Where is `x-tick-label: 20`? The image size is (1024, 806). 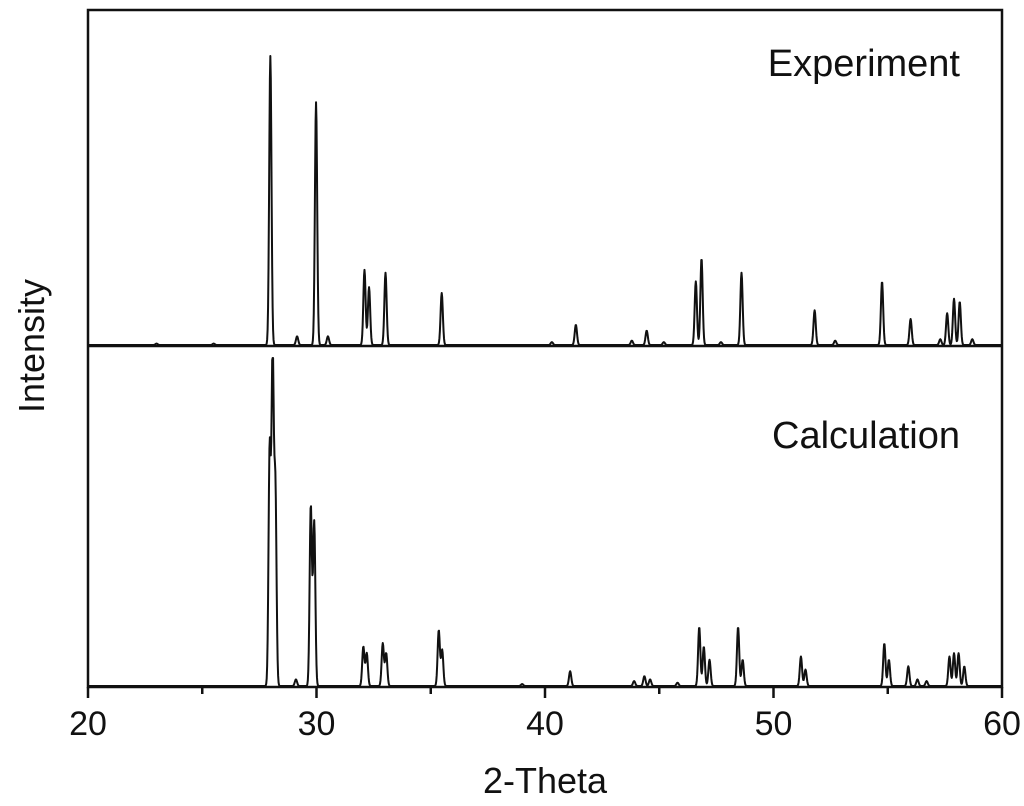 x-tick-label: 20 is located at coordinates (88, 724).